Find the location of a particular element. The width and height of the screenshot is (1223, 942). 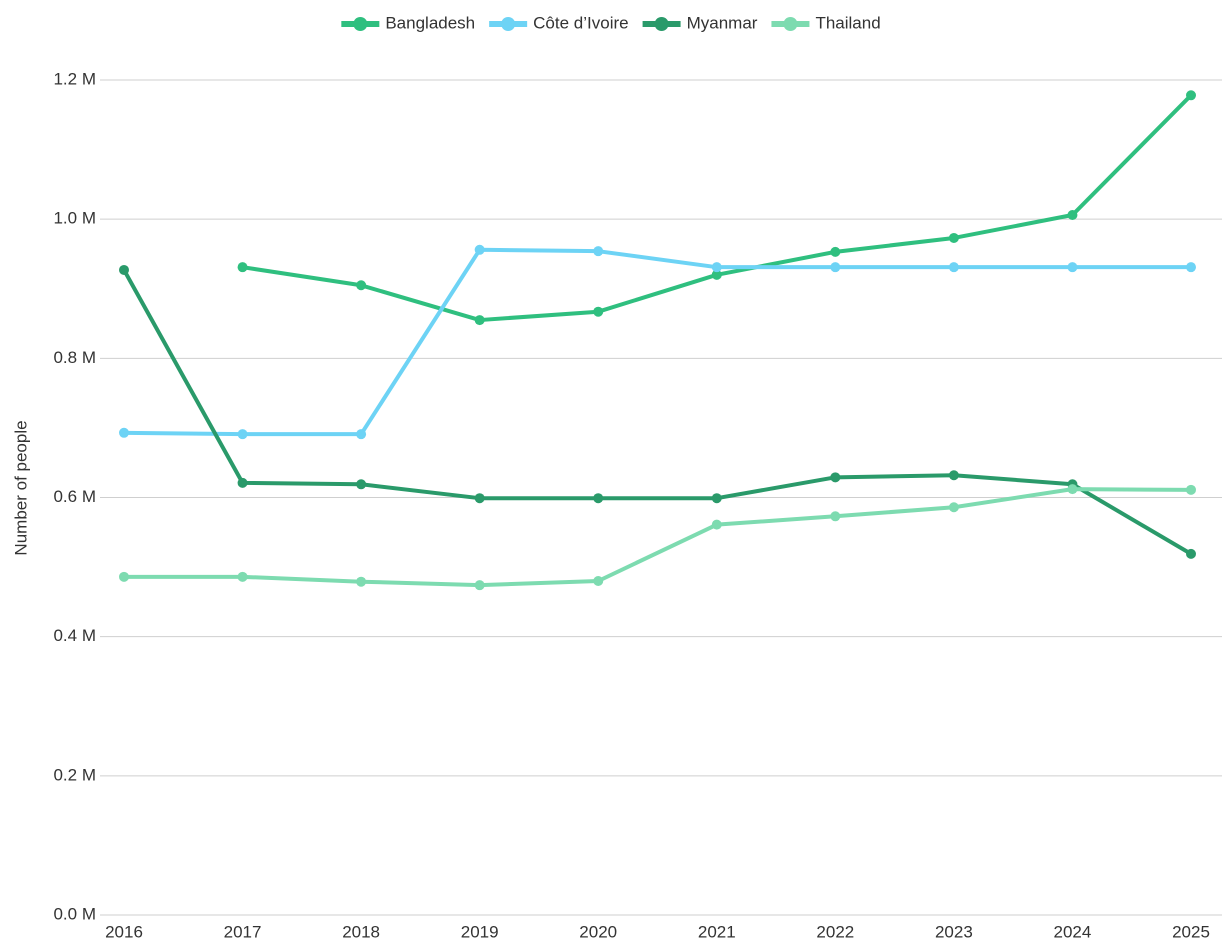

x-tick-label: 2019 is located at coordinates (480, 931).